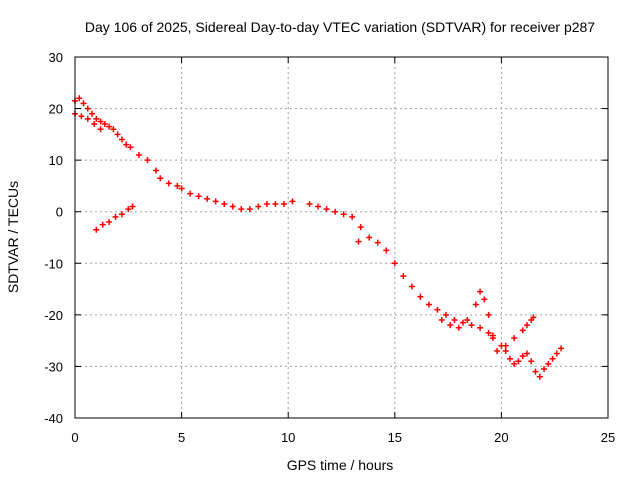 Image resolution: width=640 pixels, height=480 pixels. Describe the element at coordinates (53, 366) in the screenshot. I see `y-tick-label: -30` at that location.